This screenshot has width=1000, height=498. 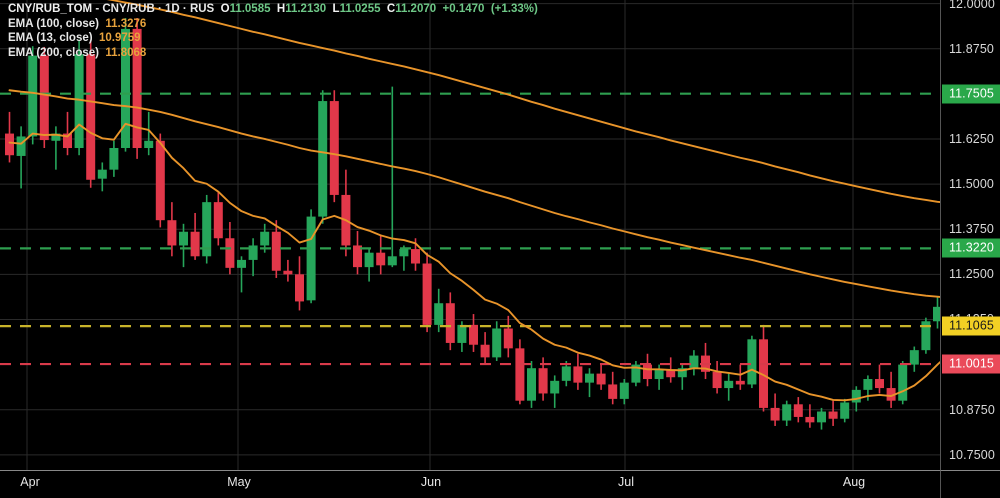 What do you see at coordinates (971, 94) in the screenshot?
I see `price-badge: 11.7505` at bounding box center [971, 94].